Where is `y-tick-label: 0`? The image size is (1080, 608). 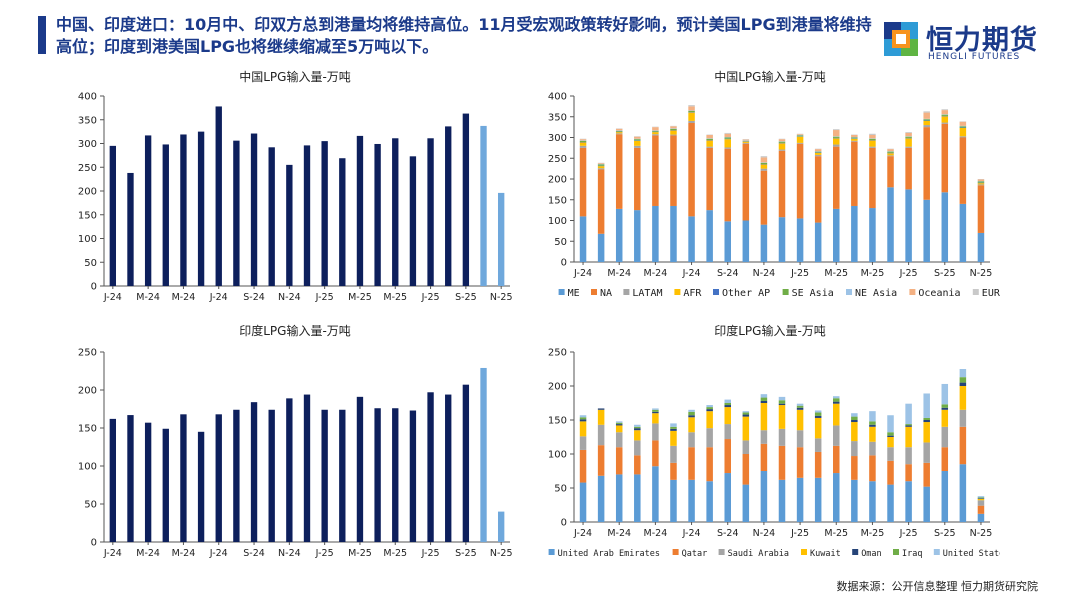
y-tick-label: 0 is located at coordinates (94, 287).